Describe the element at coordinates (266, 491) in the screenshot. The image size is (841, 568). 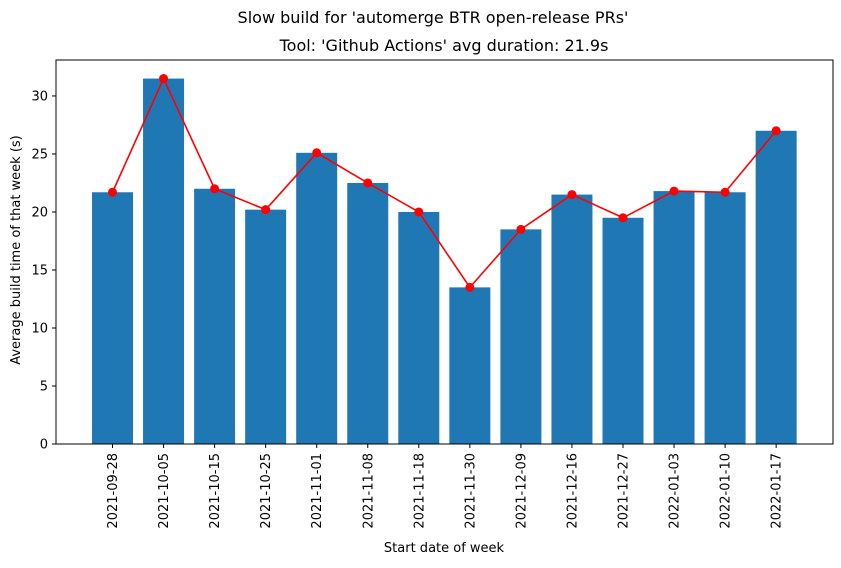
I see `x-tick-label: 2021-10-25` at that location.